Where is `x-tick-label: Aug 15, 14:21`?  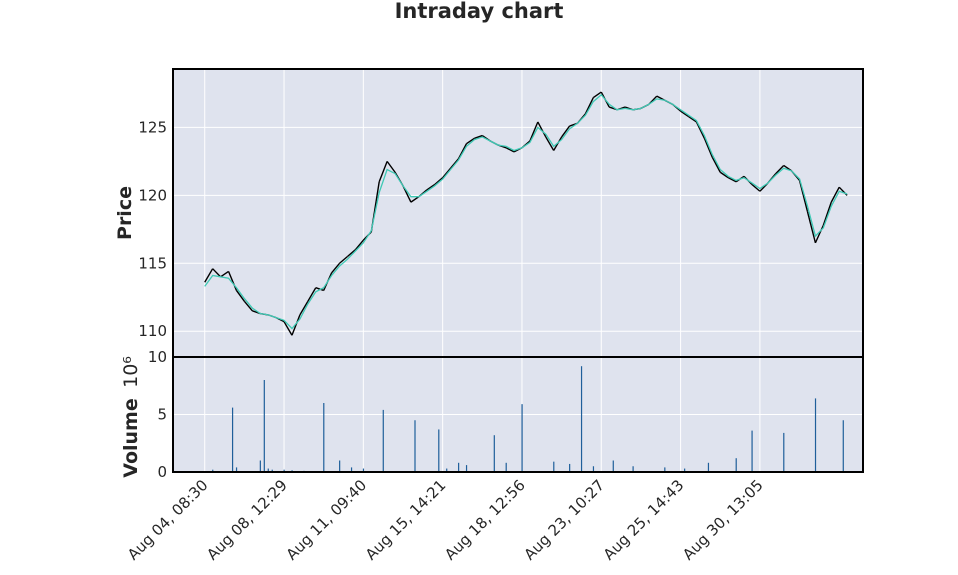 x-tick-label: Aug 15, 14:21 is located at coordinates (406, 520).